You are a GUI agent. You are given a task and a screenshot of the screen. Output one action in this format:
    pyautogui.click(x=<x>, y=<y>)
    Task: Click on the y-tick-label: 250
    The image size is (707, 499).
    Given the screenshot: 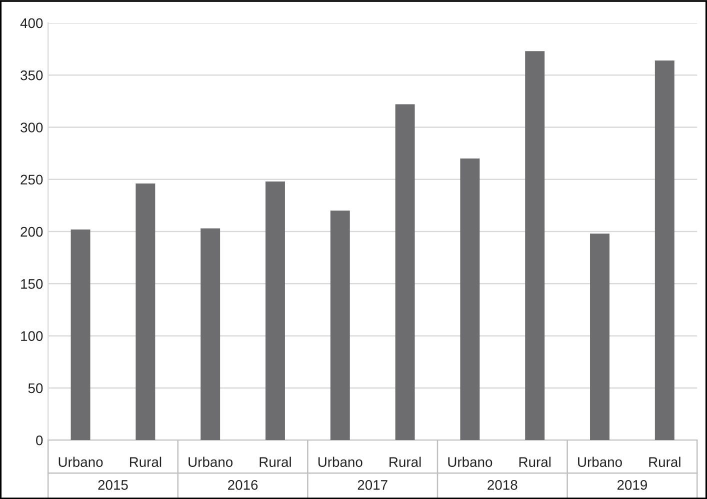 What is the action you would take?
    pyautogui.click(x=31, y=179)
    